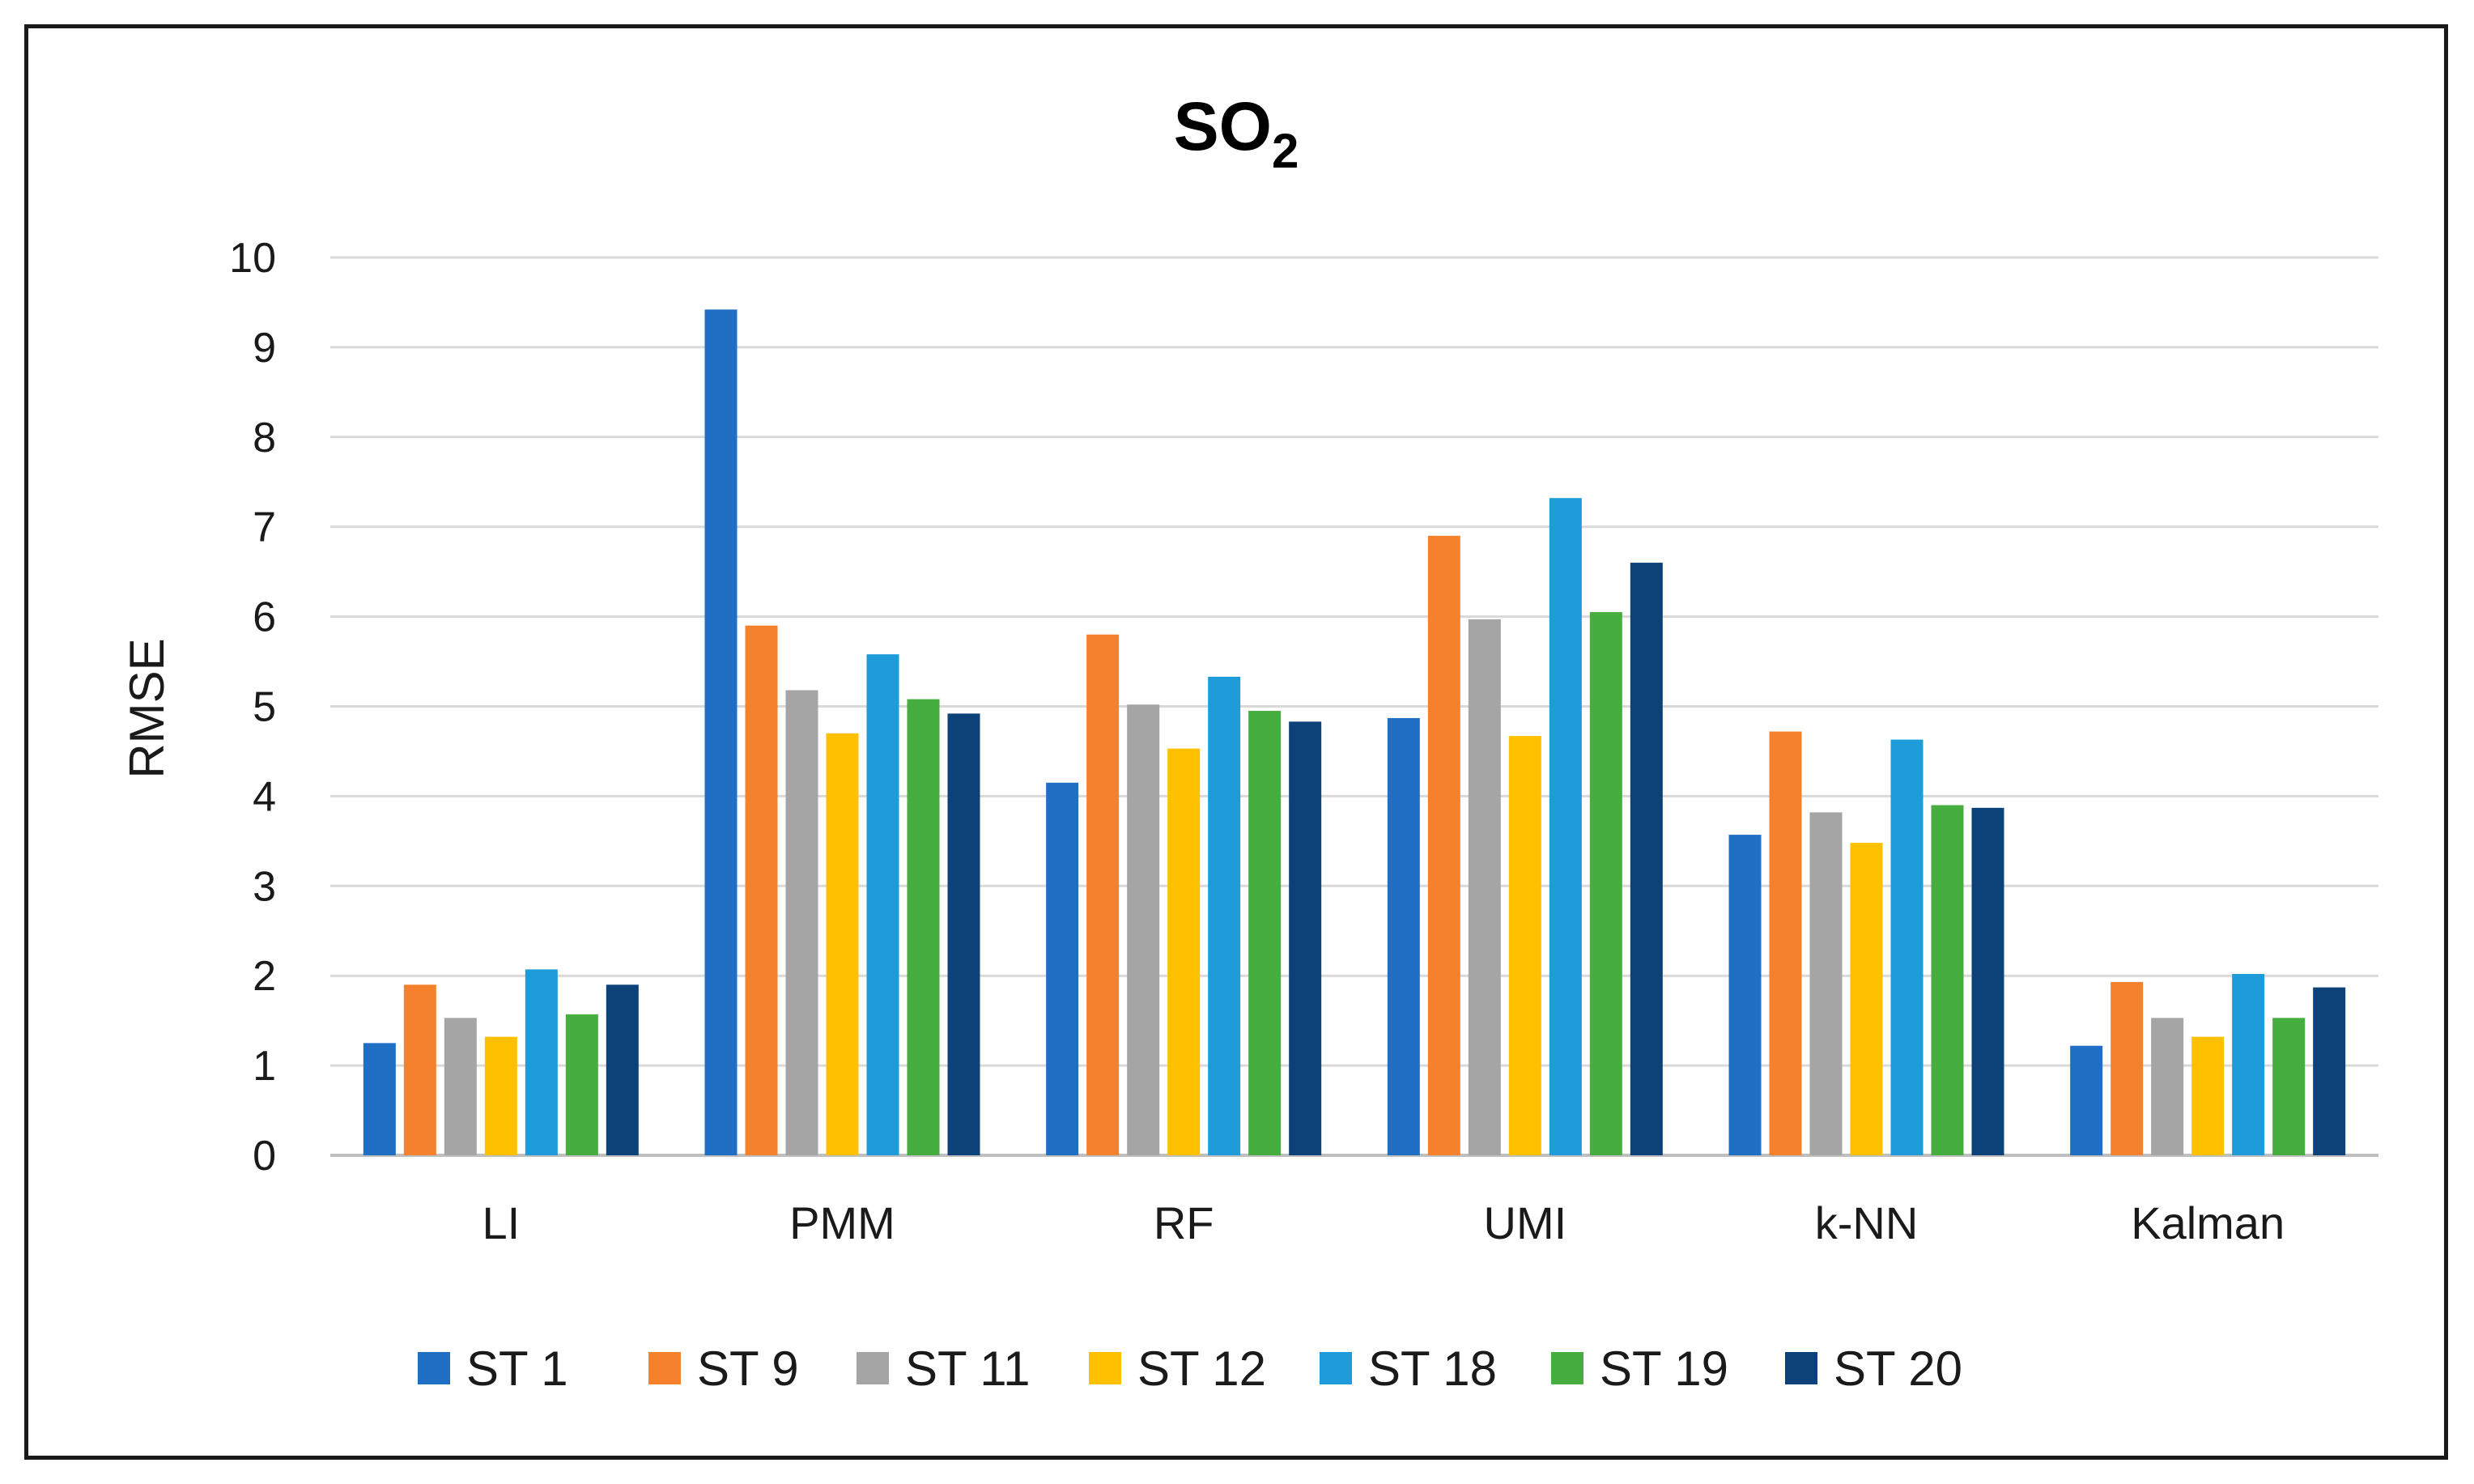 The width and height of the screenshot is (2474, 1484). I want to click on y-tick-label: 10, so click(252, 258).